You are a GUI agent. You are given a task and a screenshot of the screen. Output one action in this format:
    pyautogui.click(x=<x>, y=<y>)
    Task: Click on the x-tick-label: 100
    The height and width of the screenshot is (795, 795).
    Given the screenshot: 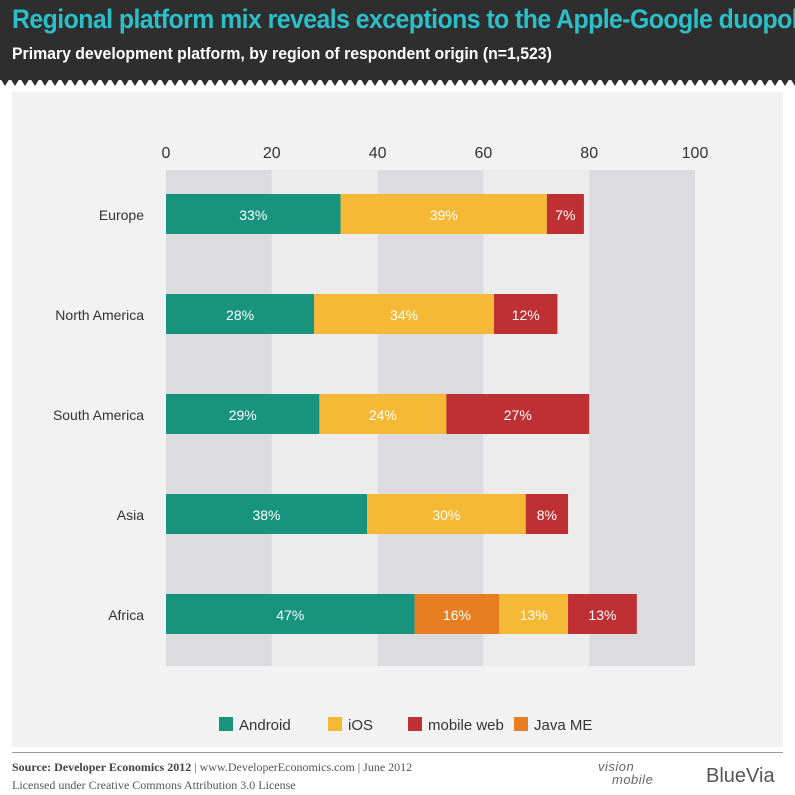 What is the action you would take?
    pyautogui.click(x=695, y=153)
    